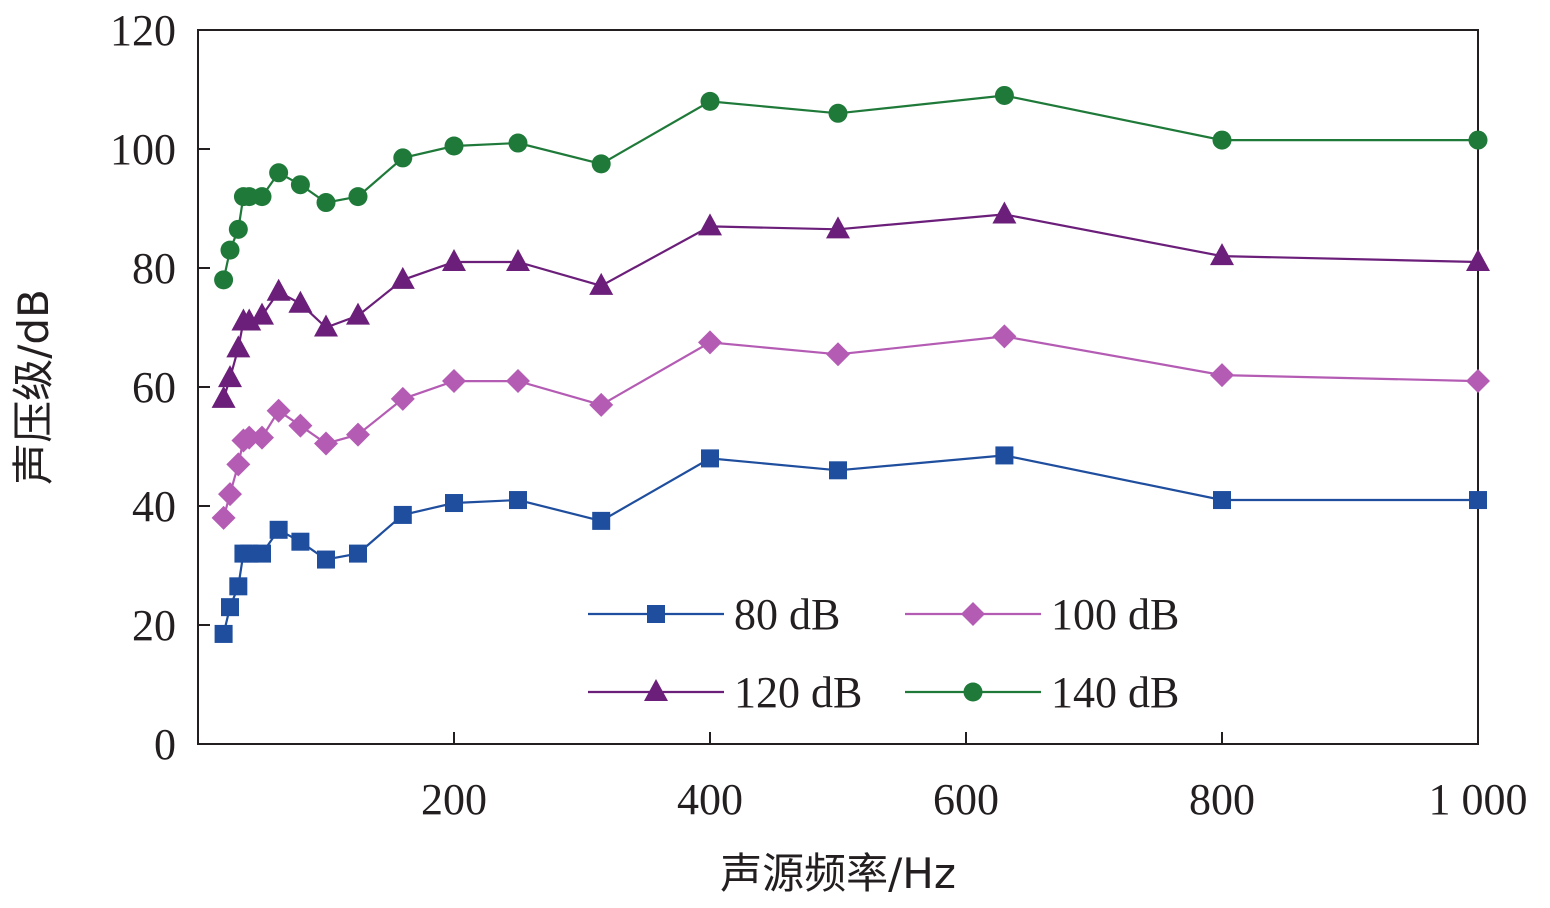 The width and height of the screenshot is (1550, 908). Describe the element at coordinates (1478, 799) in the screenshot. I see `x-tick-label: 1 000` at that location.